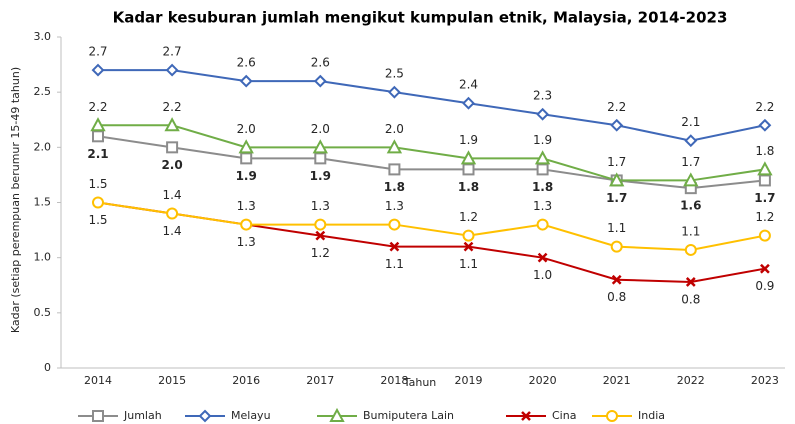  What do you see at coordinates (691, 380) in the screenshot?
I see `x-tick-label: 2022` at bounding box center [691, 380].